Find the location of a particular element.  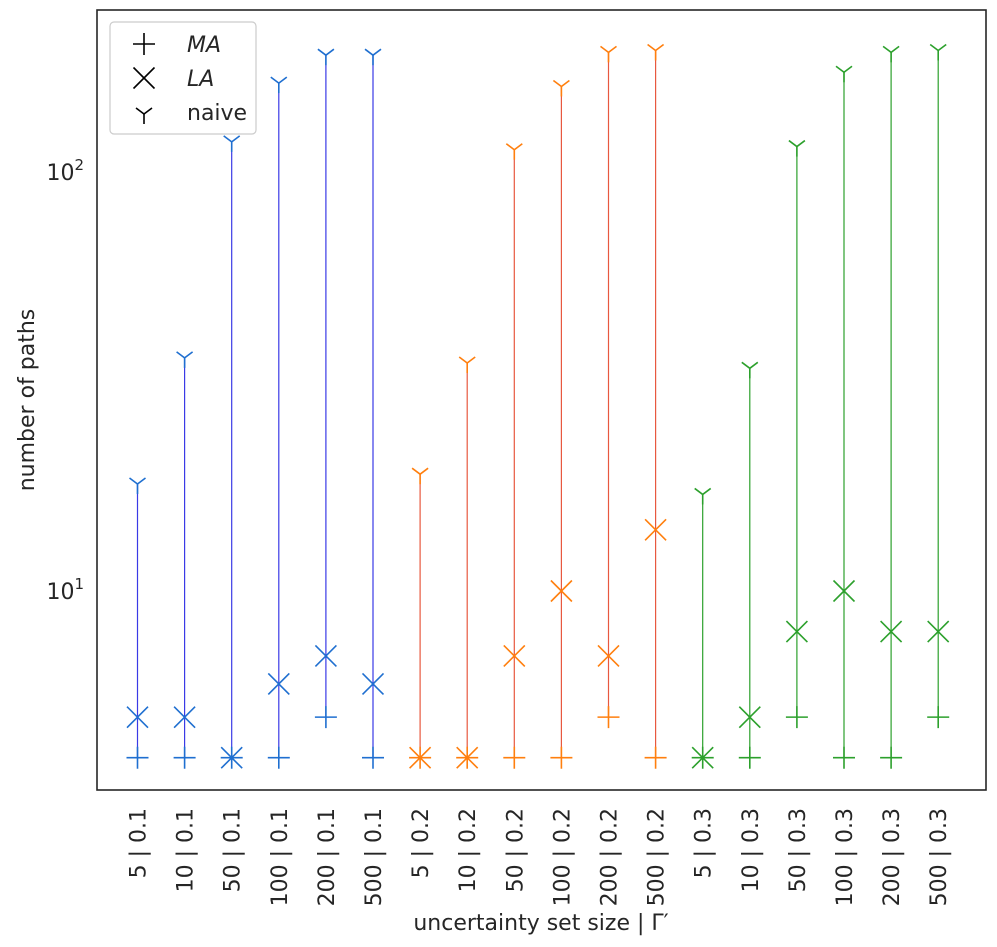

x-axis-label: uncertainty set size | Γ′ is located at coordinates (540, 923).